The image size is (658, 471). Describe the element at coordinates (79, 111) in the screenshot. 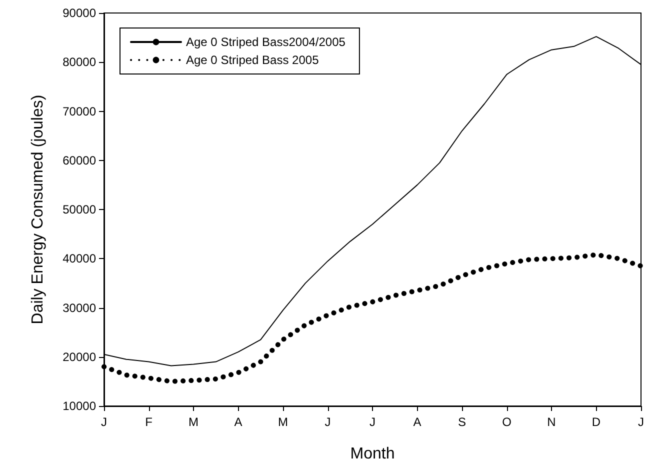

I see `y-tick-label: 70000` at that location.